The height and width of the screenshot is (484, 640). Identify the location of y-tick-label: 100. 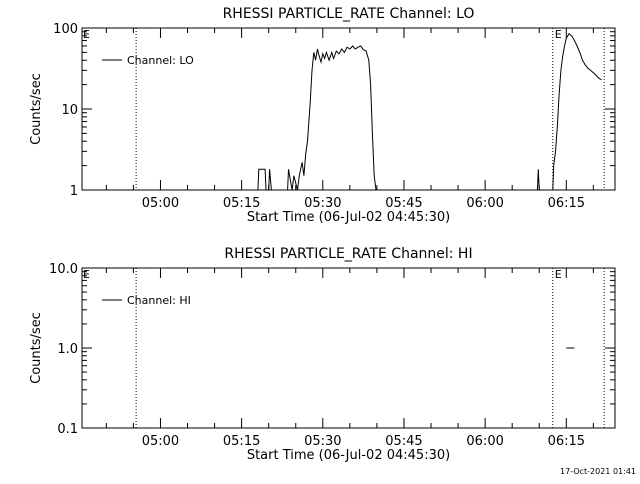
(65, 29).